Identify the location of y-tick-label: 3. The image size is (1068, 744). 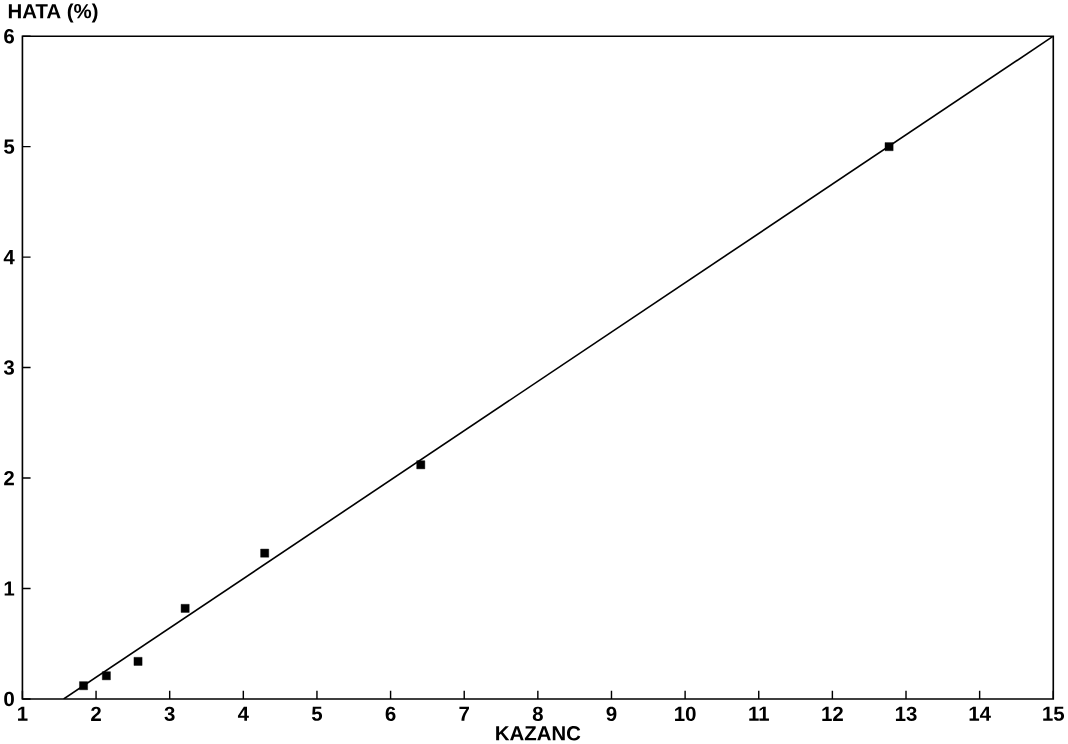
(8, 367).